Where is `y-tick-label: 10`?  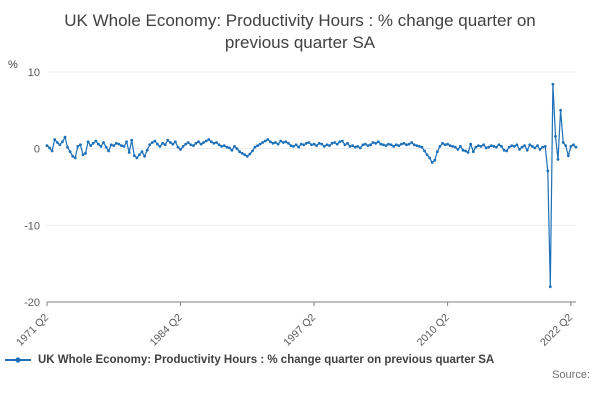 y-tick-label: 10 is located at coordinates (34, 73).